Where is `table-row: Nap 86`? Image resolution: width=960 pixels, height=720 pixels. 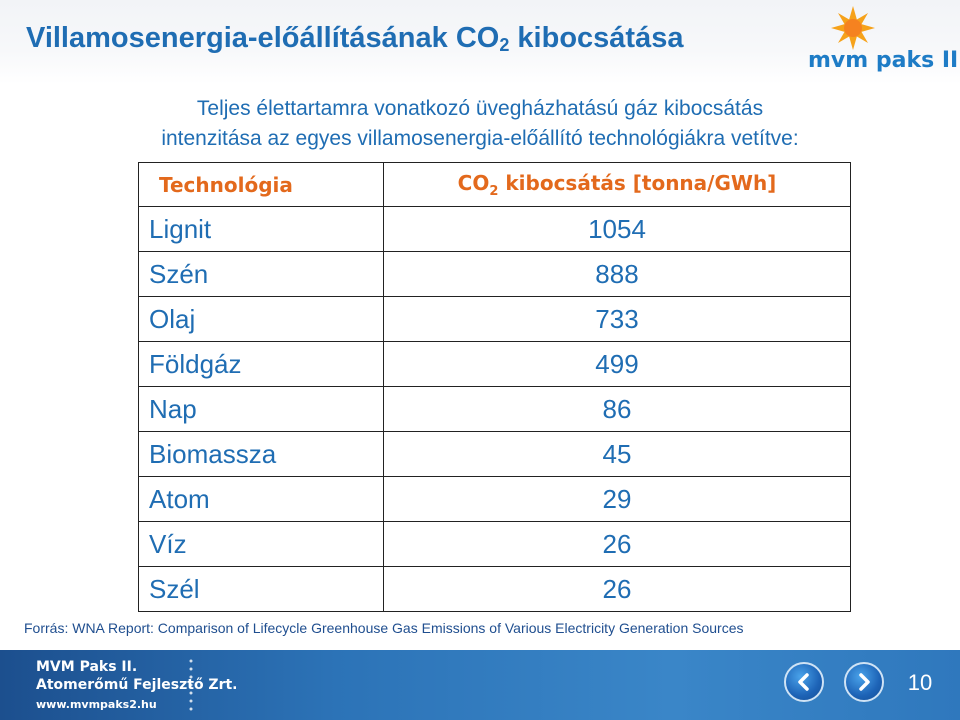
table-row: Nap 86 is located at coordinates (494, 409).